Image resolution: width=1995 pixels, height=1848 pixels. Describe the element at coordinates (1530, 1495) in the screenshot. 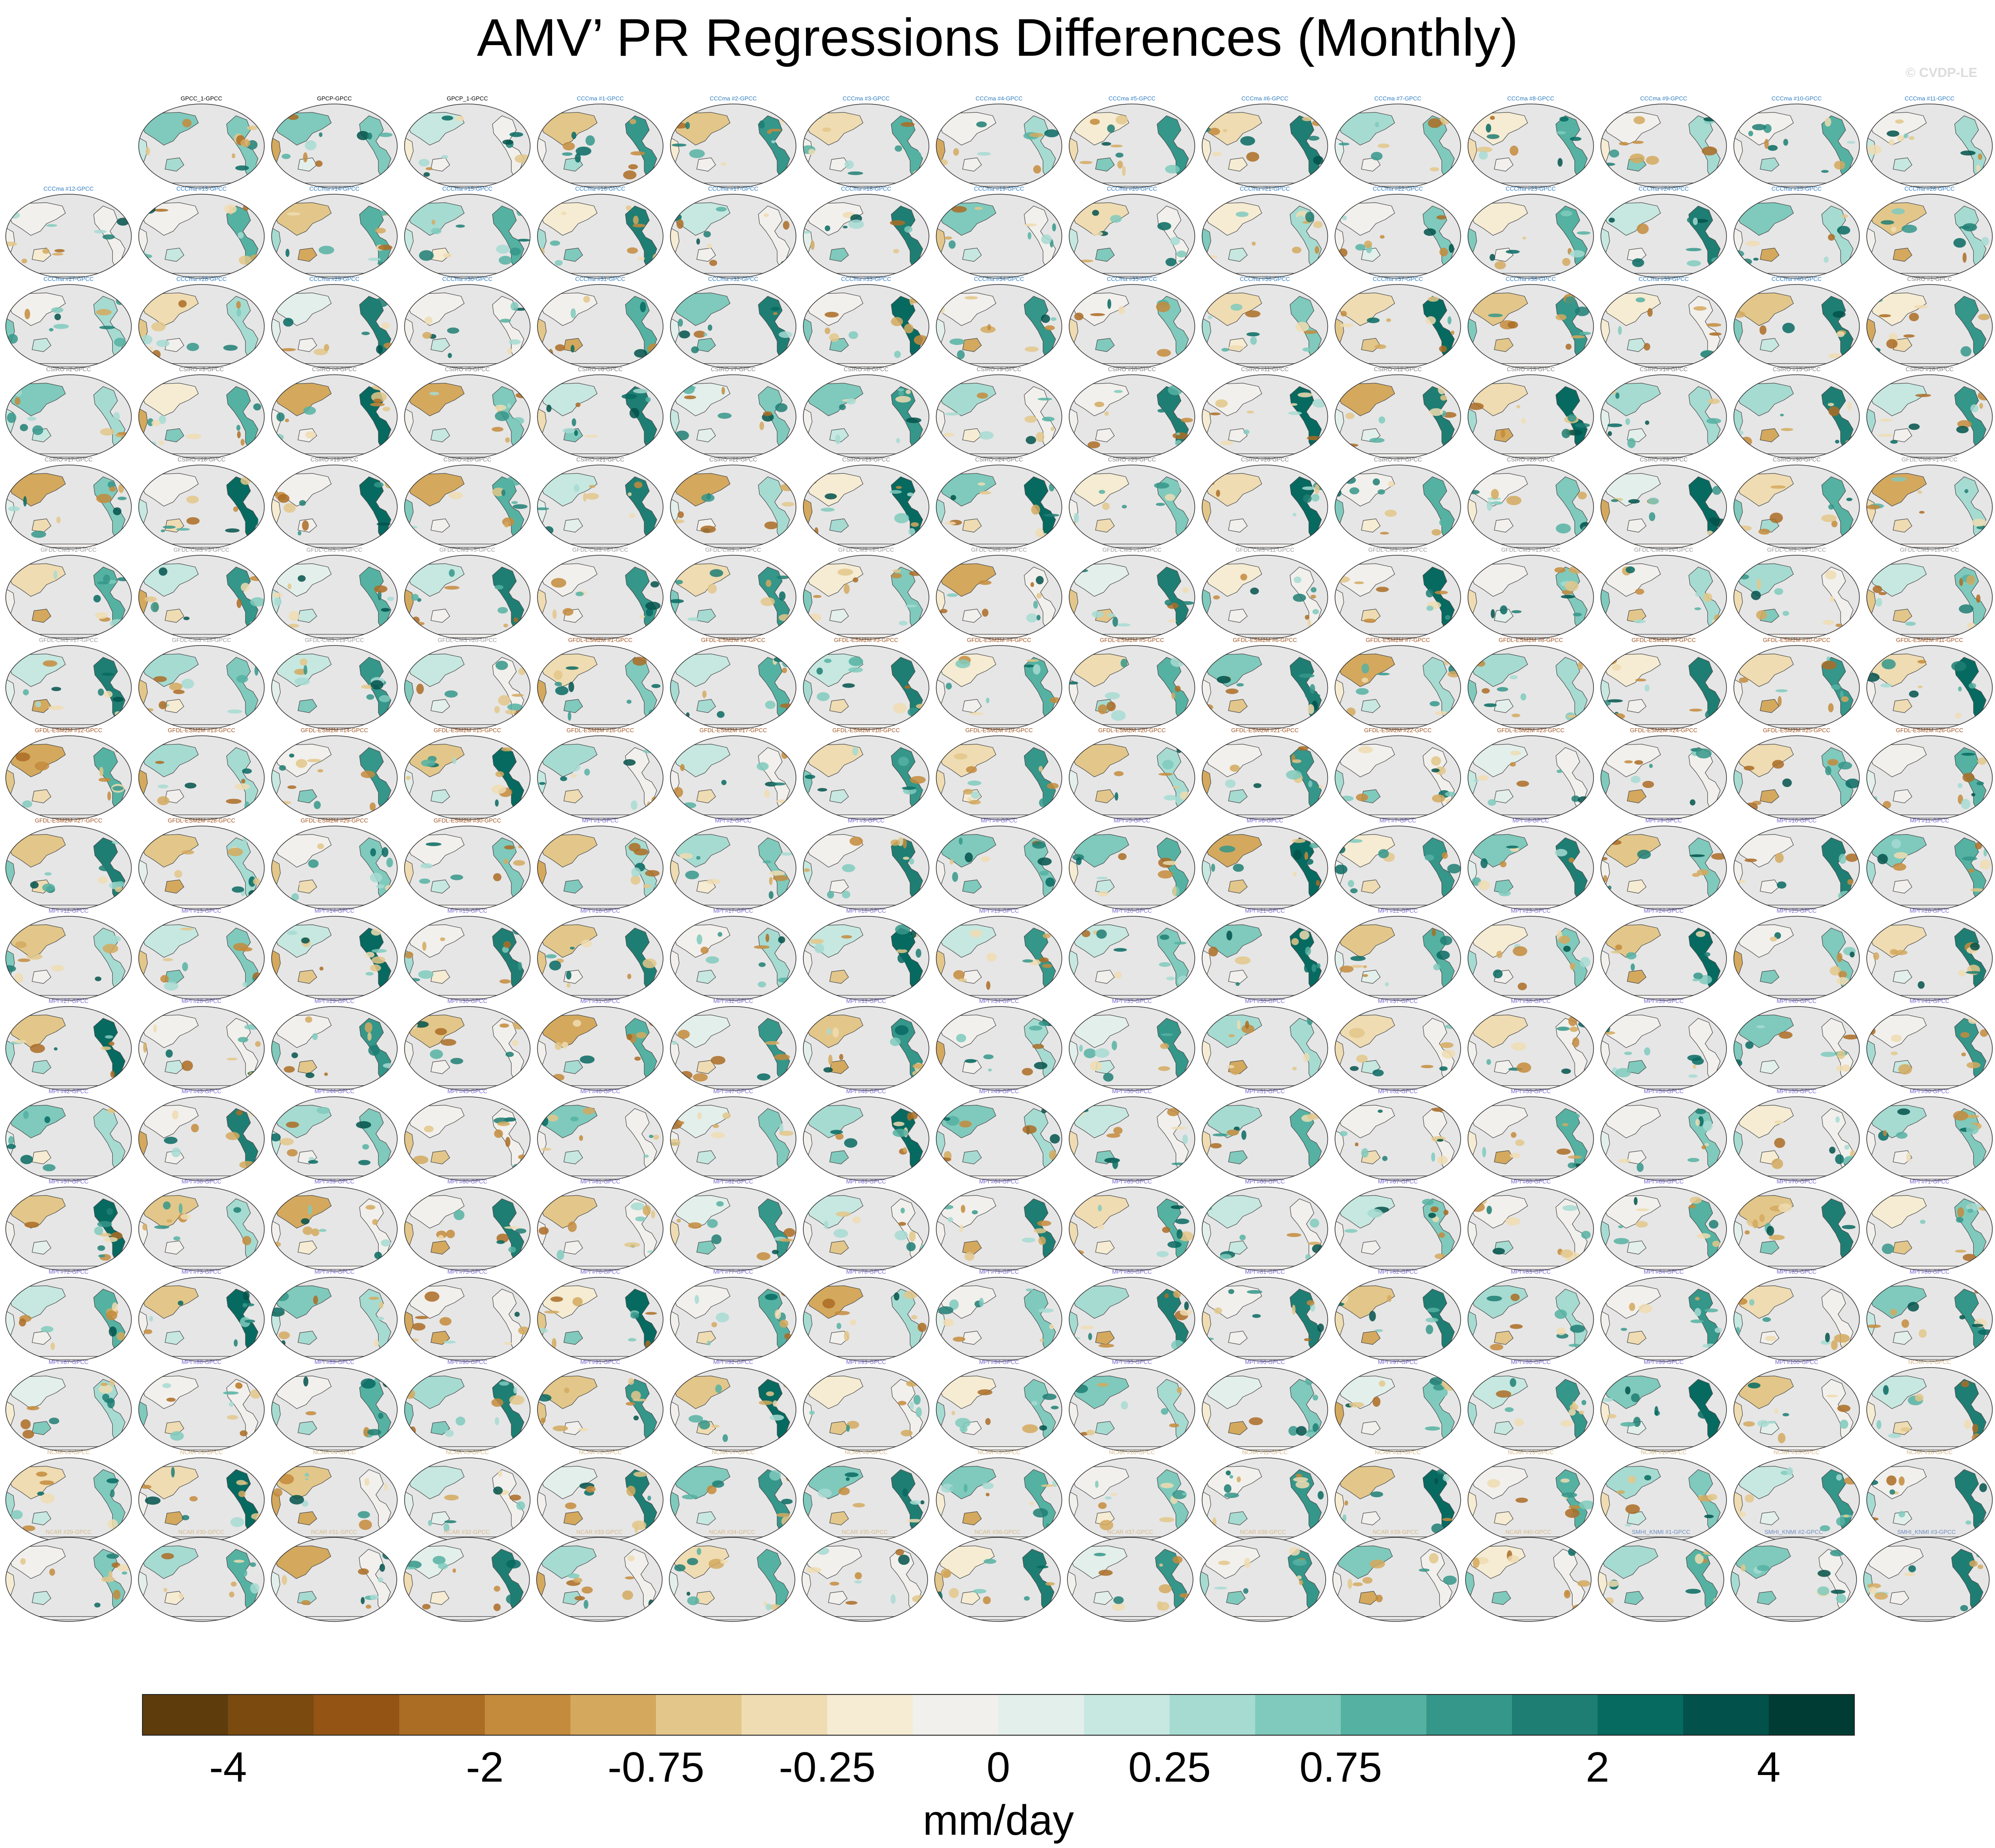

I see `map-panel: NCAR #13-GPCC` at that location.